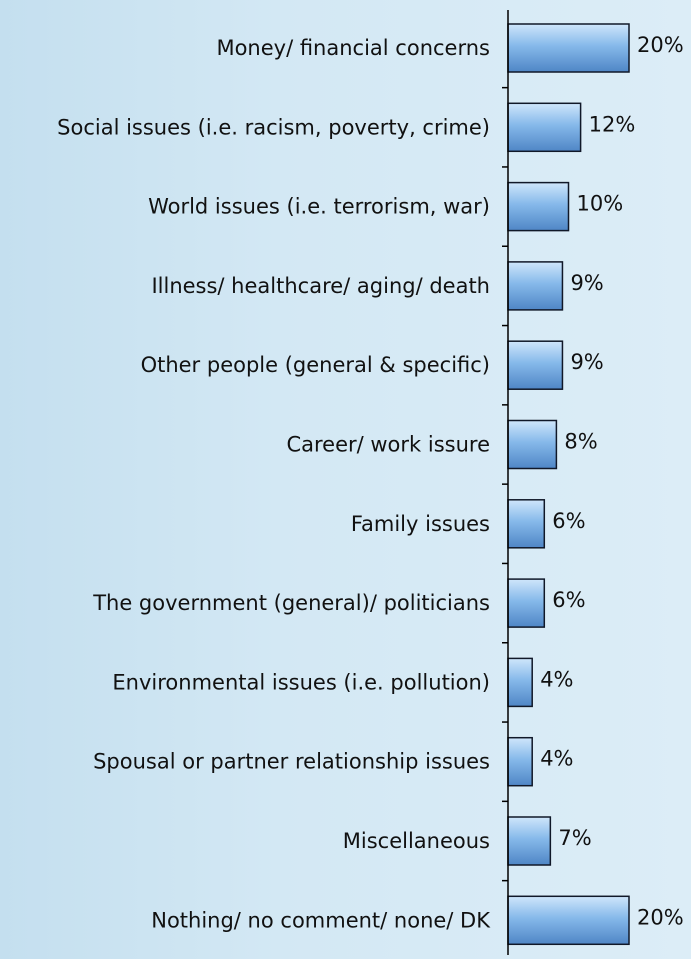 This screenshot has height=959, width=691. Describe the element at coordinates (600, 204) in the screenshot. I see `data-label: 10%` at that location.